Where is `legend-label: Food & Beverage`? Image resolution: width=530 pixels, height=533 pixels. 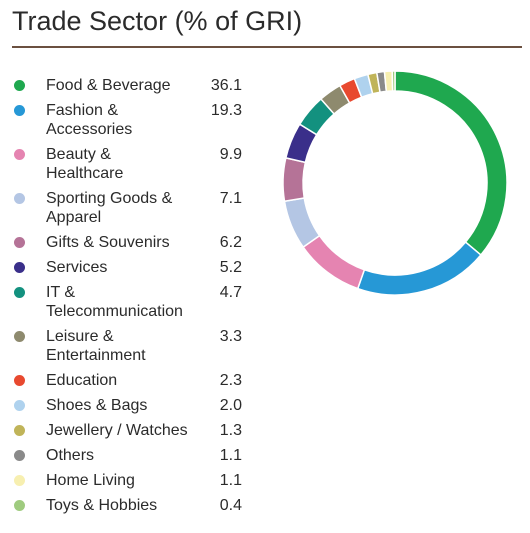
legend-label: Food & Beverage is located at coordinates (108, 85).